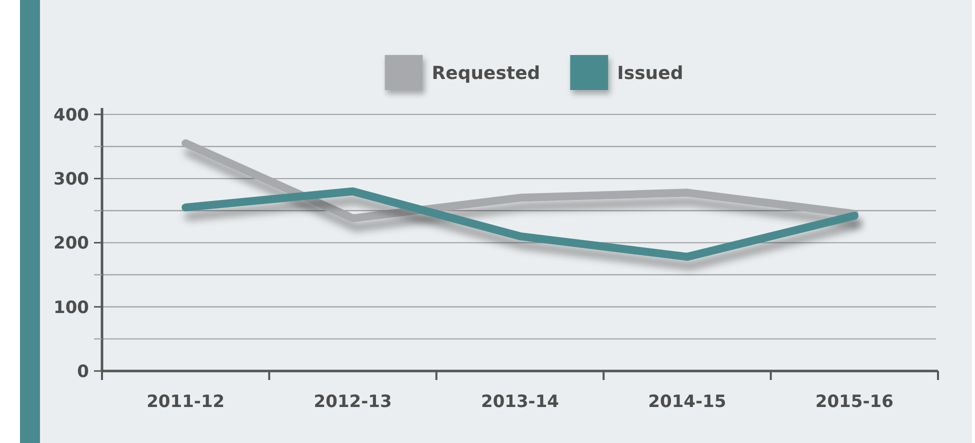 Image resolution: width=975 pixels, height=443 pixels. I want to click on y-tick-label: 100, so click(72, 308).